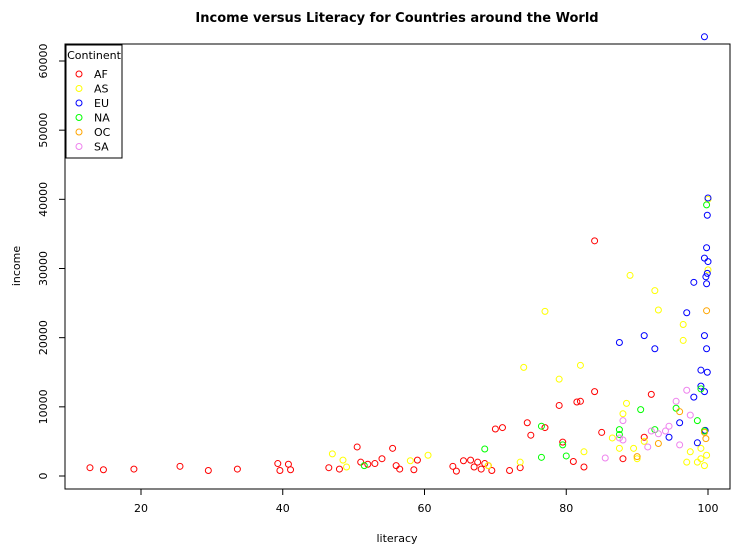  I want to click on y-tick-label: 20000, so click(43, 337).